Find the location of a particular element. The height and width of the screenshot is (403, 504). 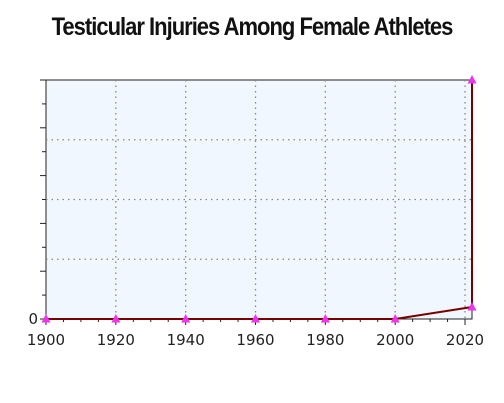

y-tick-label: 0 is located at coordinates (33, 319).